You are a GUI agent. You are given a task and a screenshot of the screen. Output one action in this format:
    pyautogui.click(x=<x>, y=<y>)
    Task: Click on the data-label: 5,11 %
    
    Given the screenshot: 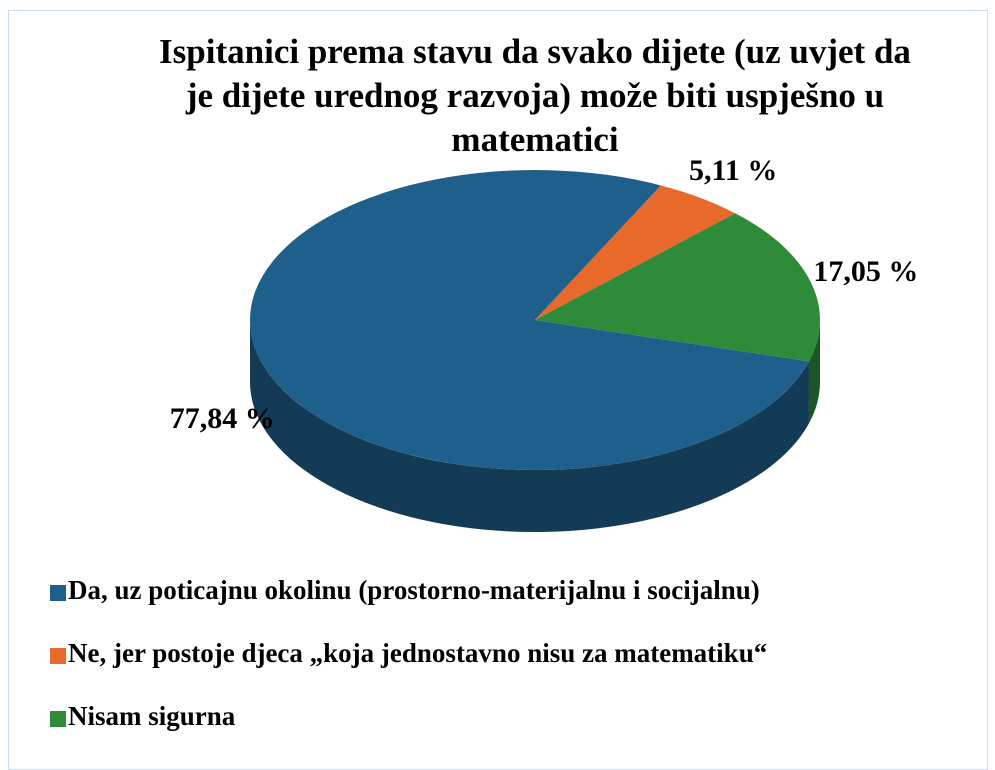 What is the action you would take?
    pyautogui.click(x=733, y=170)
    